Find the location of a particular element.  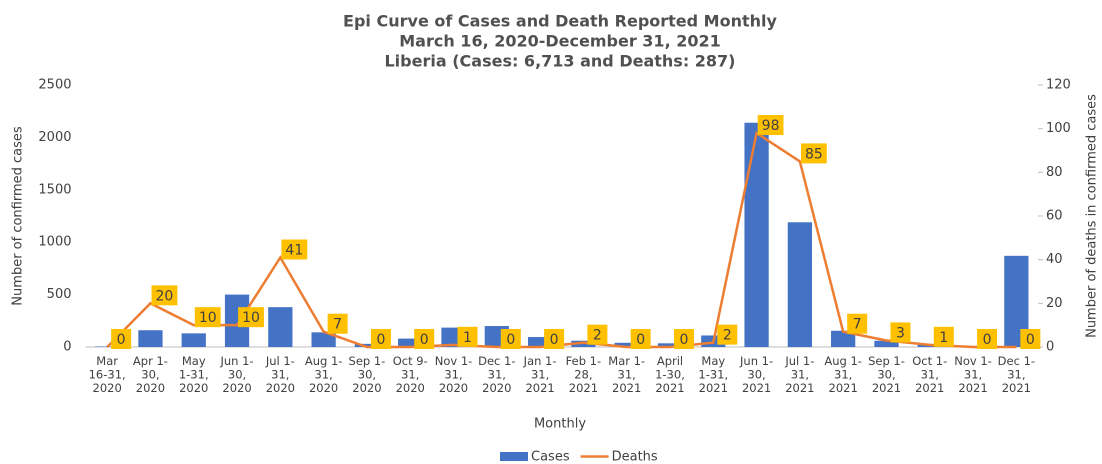

x-tick-label: Sep 1-30, 2021 is located at coordinates (886, 374).